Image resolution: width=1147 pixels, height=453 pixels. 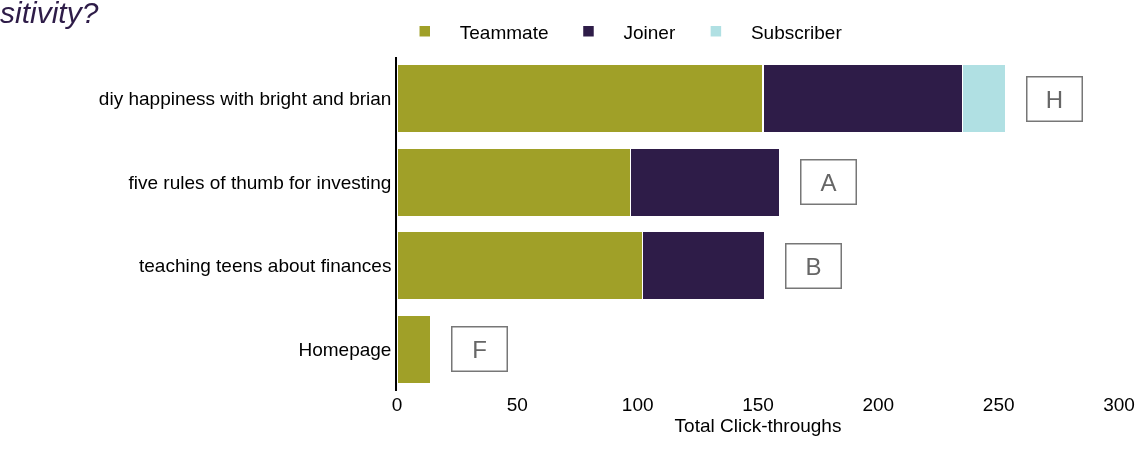 What do you see at coordinates (345, 349) in the screenshot?
I see `y-tick-label: Homepage` at bounding box center [345, 349].